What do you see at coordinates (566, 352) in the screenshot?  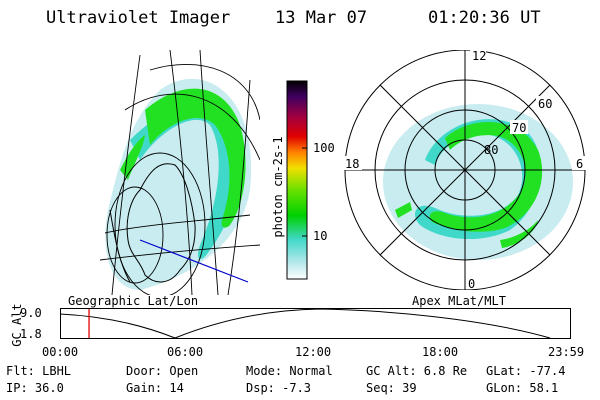 I see `orbit-xtick-2359: 23:59` at bounding box center [566, 352].